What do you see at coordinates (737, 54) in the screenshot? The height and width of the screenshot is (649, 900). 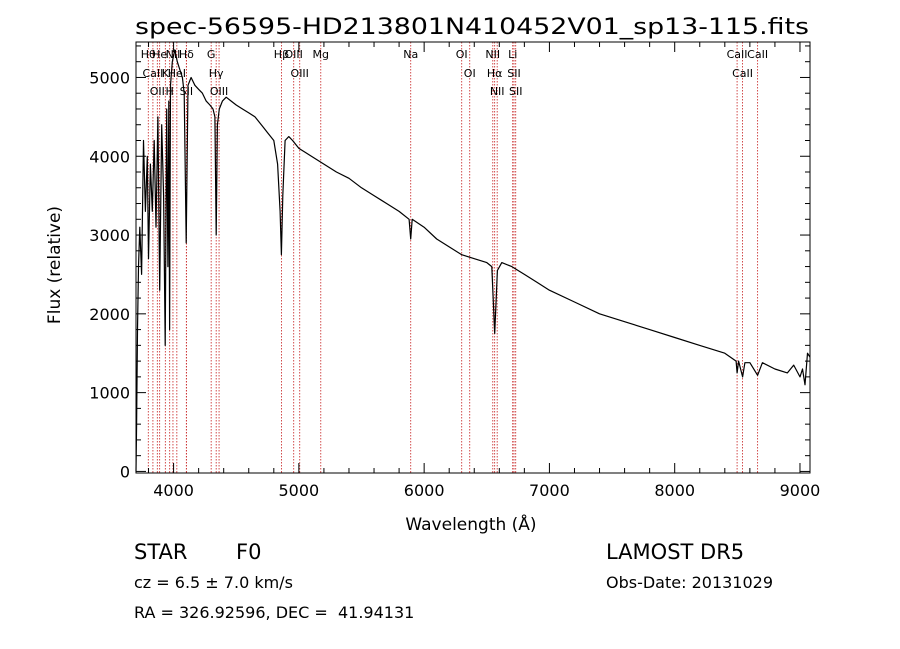 I see `line-label-26: CaII` at bounding box center [737, 54].